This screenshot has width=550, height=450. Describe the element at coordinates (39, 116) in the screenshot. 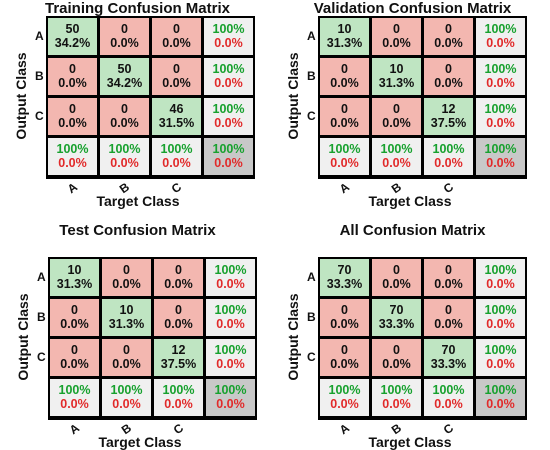

I see `row-tick-label: C` at that location.